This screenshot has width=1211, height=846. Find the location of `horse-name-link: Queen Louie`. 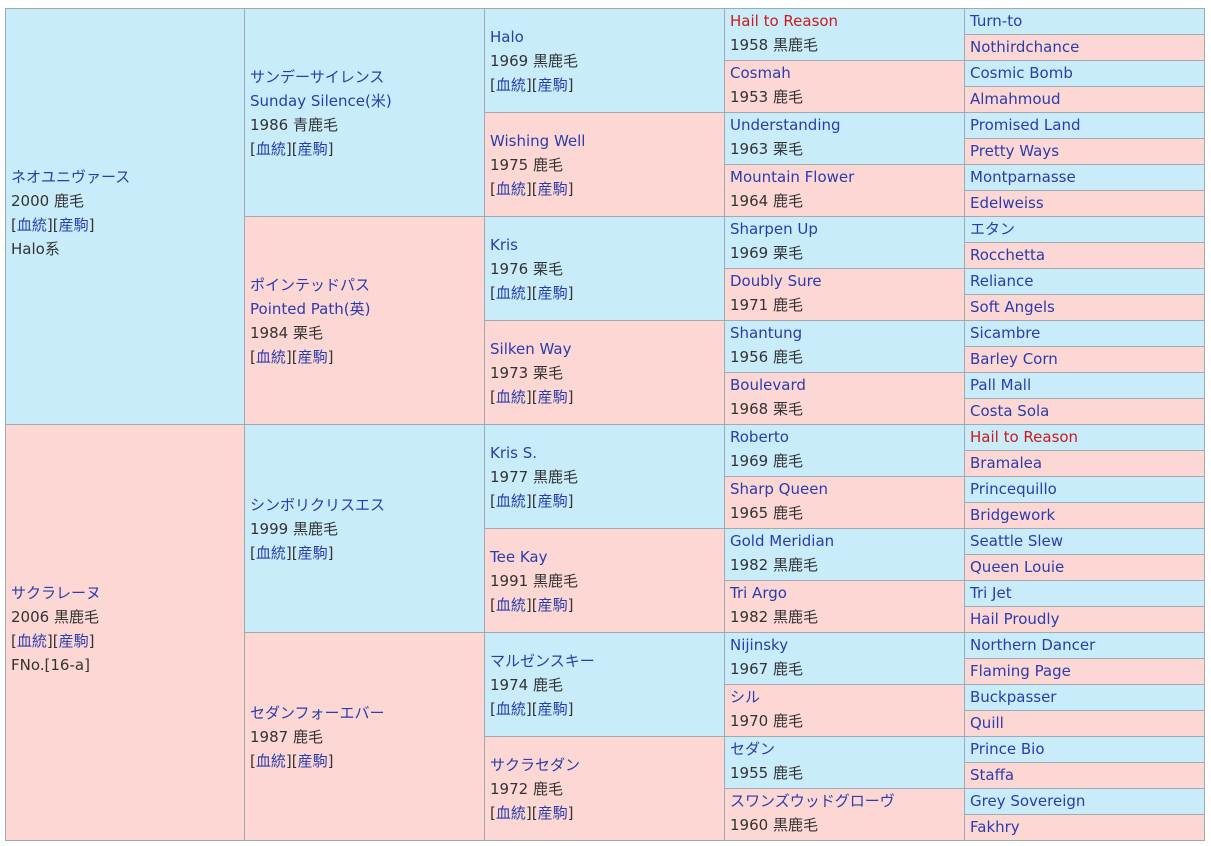

horse-name-link: Queen Louie is located at coordinates (1017, 567).